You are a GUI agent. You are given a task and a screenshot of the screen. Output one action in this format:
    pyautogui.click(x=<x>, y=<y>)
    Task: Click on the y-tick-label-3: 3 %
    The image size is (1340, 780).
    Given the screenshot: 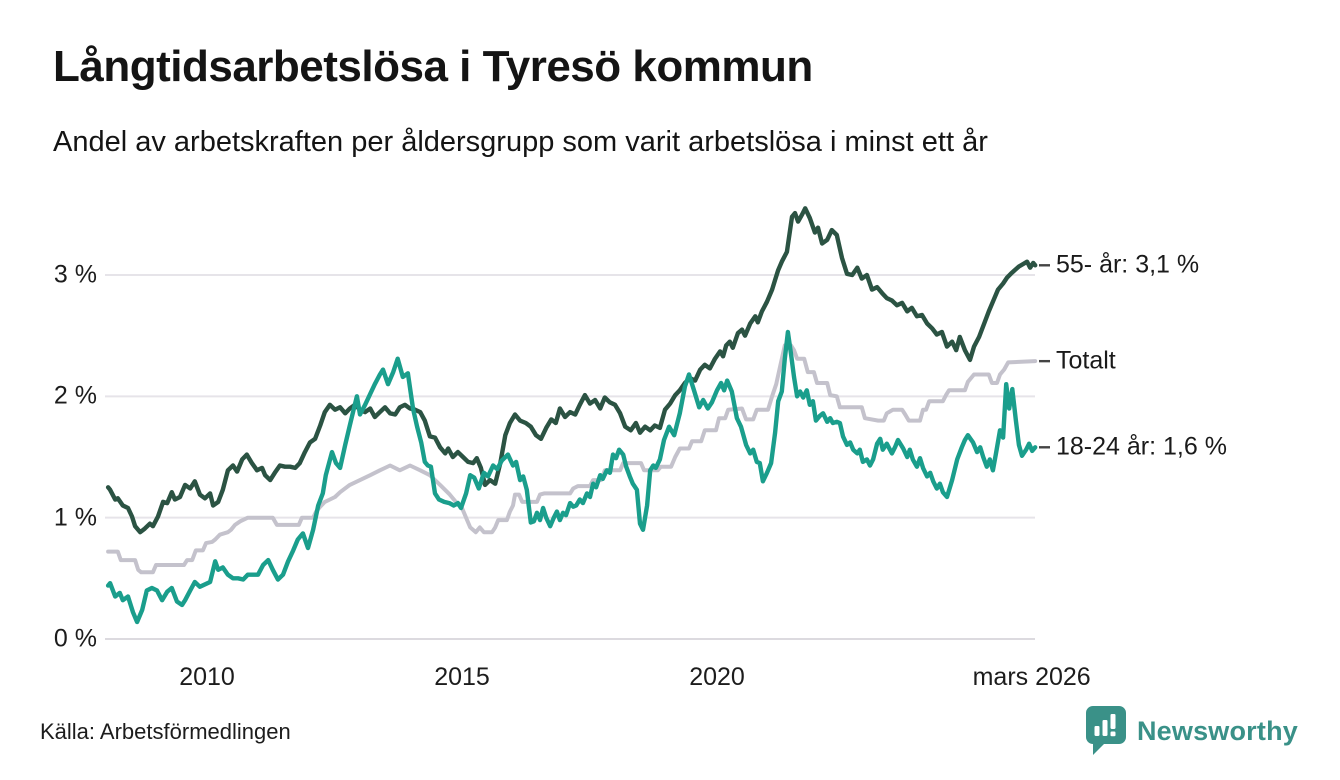 What is the action you would take?
    pyautogui.click(x=75, y=274)
    